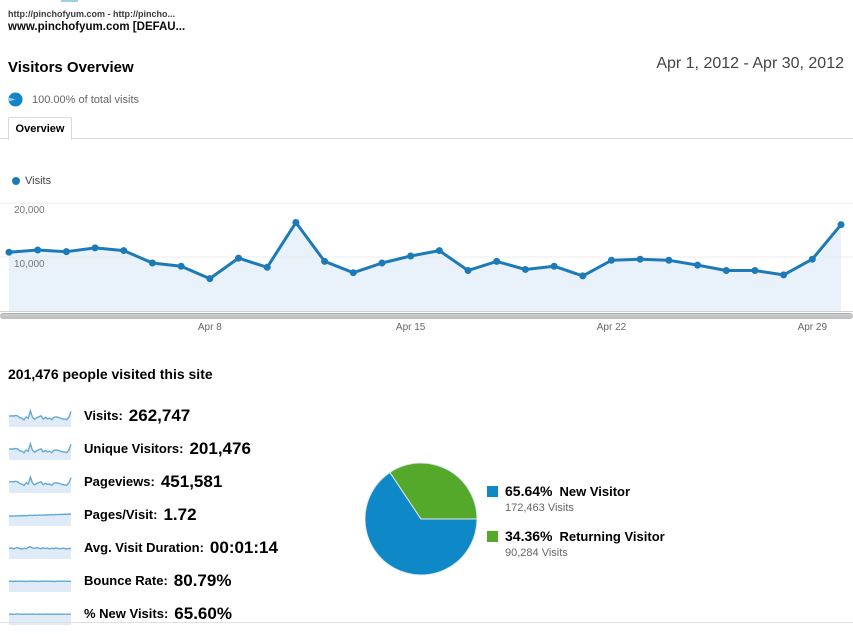 Image resolution: width=853 pixels, height=634 pixels. Describe the element at coordinates (812, 327) in the screenshot. I see `x-axis-tick: Apr 29` at that location.